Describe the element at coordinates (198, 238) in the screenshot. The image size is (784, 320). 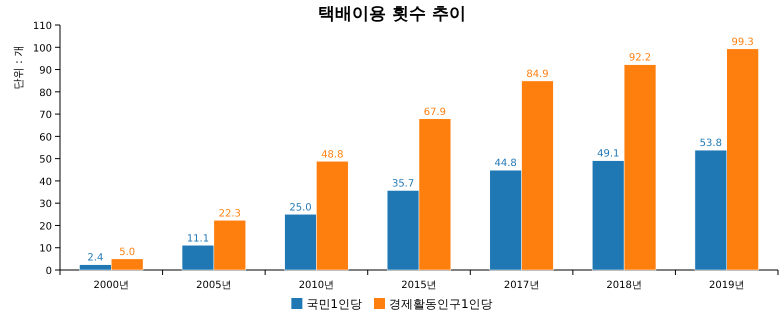
I see `data-label: 11.1` at that location.